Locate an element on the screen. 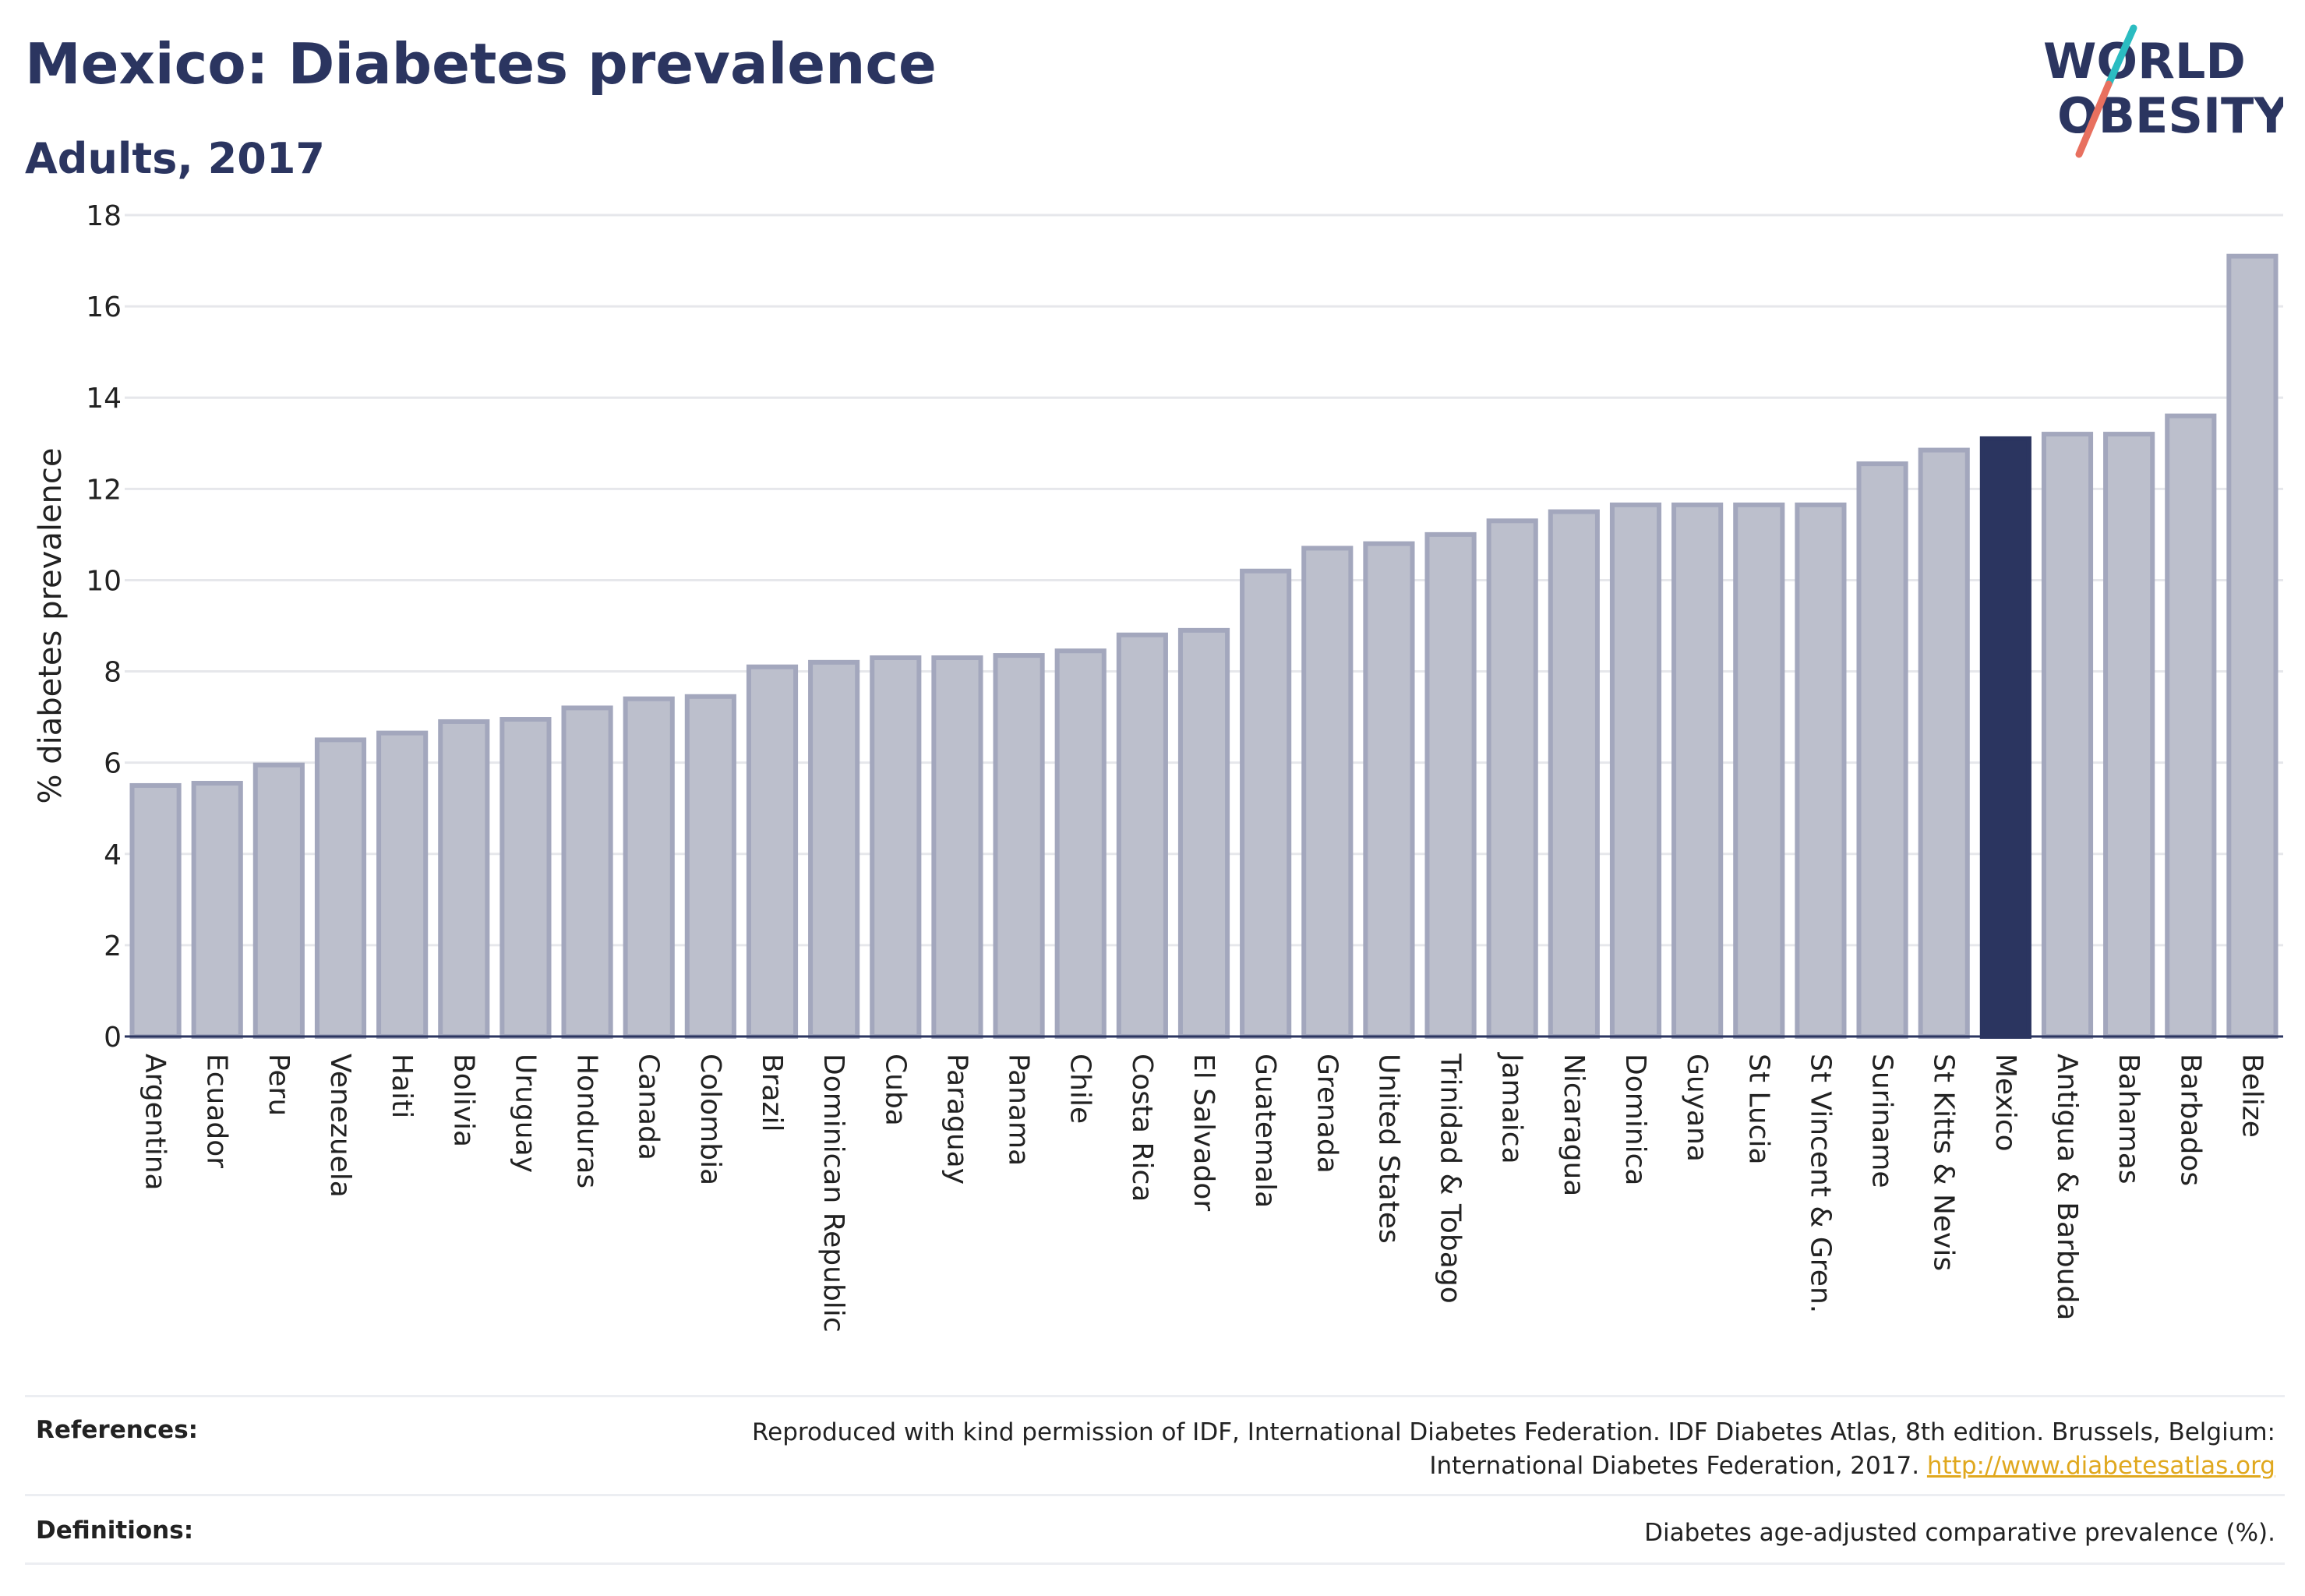 The width and height of the screenshot is (2305, 1596). x-tick-label: St Lucia is located at coordinates (1758, 1109).